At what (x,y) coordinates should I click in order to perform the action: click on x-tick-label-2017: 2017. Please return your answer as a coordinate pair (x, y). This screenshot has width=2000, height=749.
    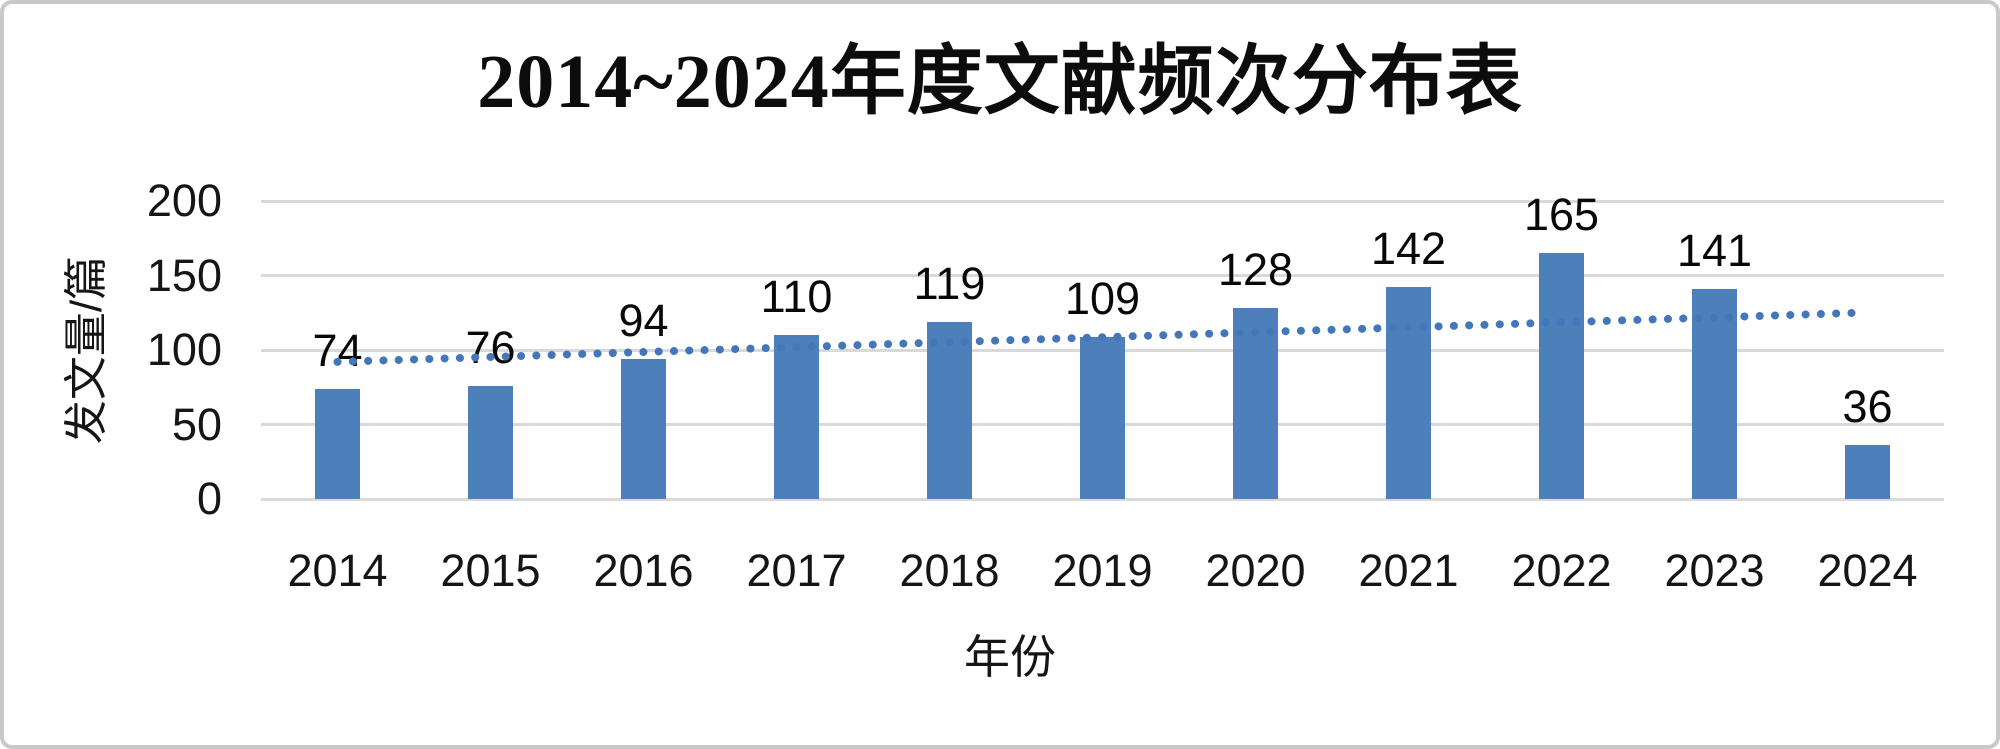
    Looking at the image, I should click on (796, 570).